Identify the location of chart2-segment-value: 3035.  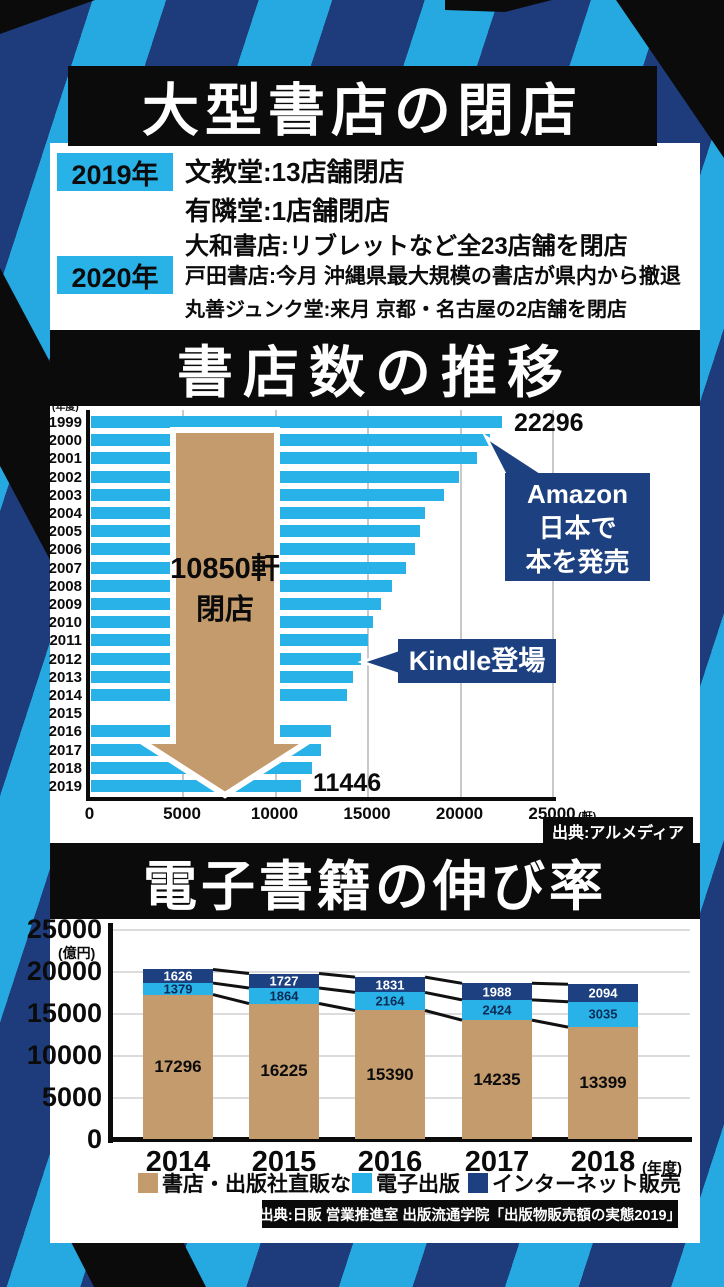
(603, 1014).